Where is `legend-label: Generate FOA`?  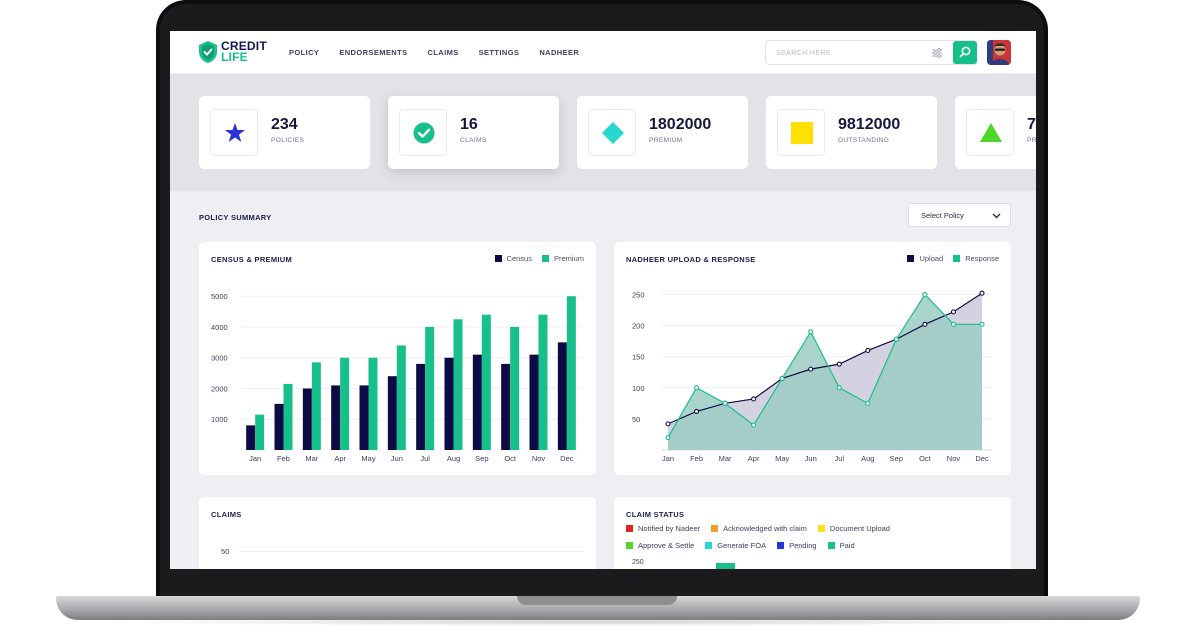
legend-label: Generate FOA is located at coordinates (742, 545).